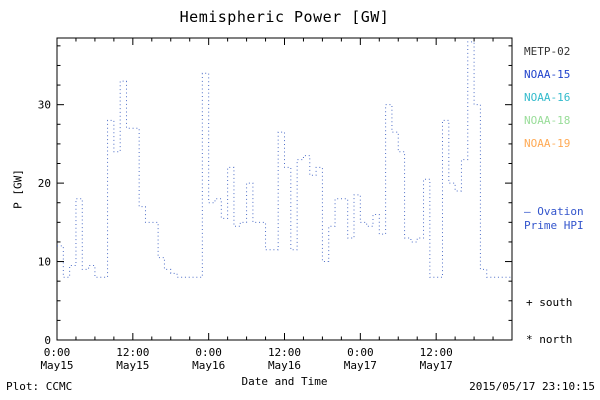  Describe the element at coordinates (39, 386) in the screenshot. I see `plot-credit: Plot: CCMC` at that location.